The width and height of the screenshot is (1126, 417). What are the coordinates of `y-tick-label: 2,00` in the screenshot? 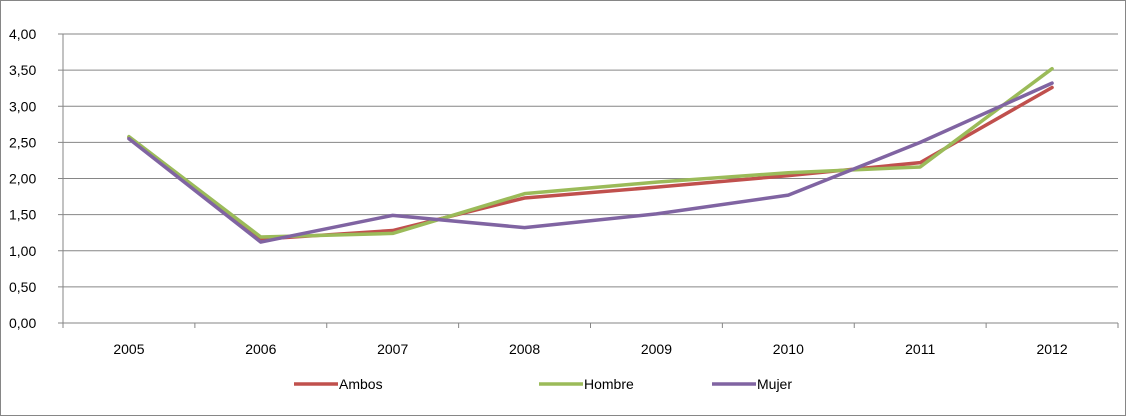 It's located at (22, 179).